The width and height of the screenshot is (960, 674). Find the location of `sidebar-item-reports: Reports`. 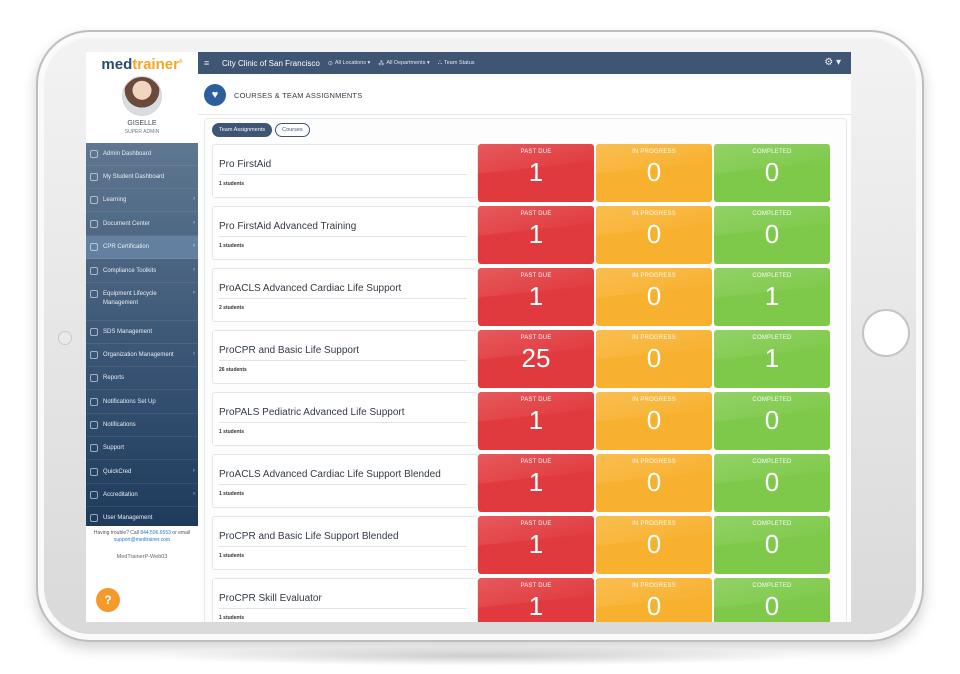

sidebar-item-reports: Reports is located at coordinates (142, 378).